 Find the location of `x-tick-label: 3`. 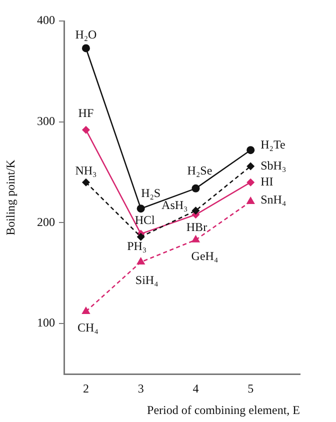

x-tick-label: 3 is located at coordinates (141, 388).